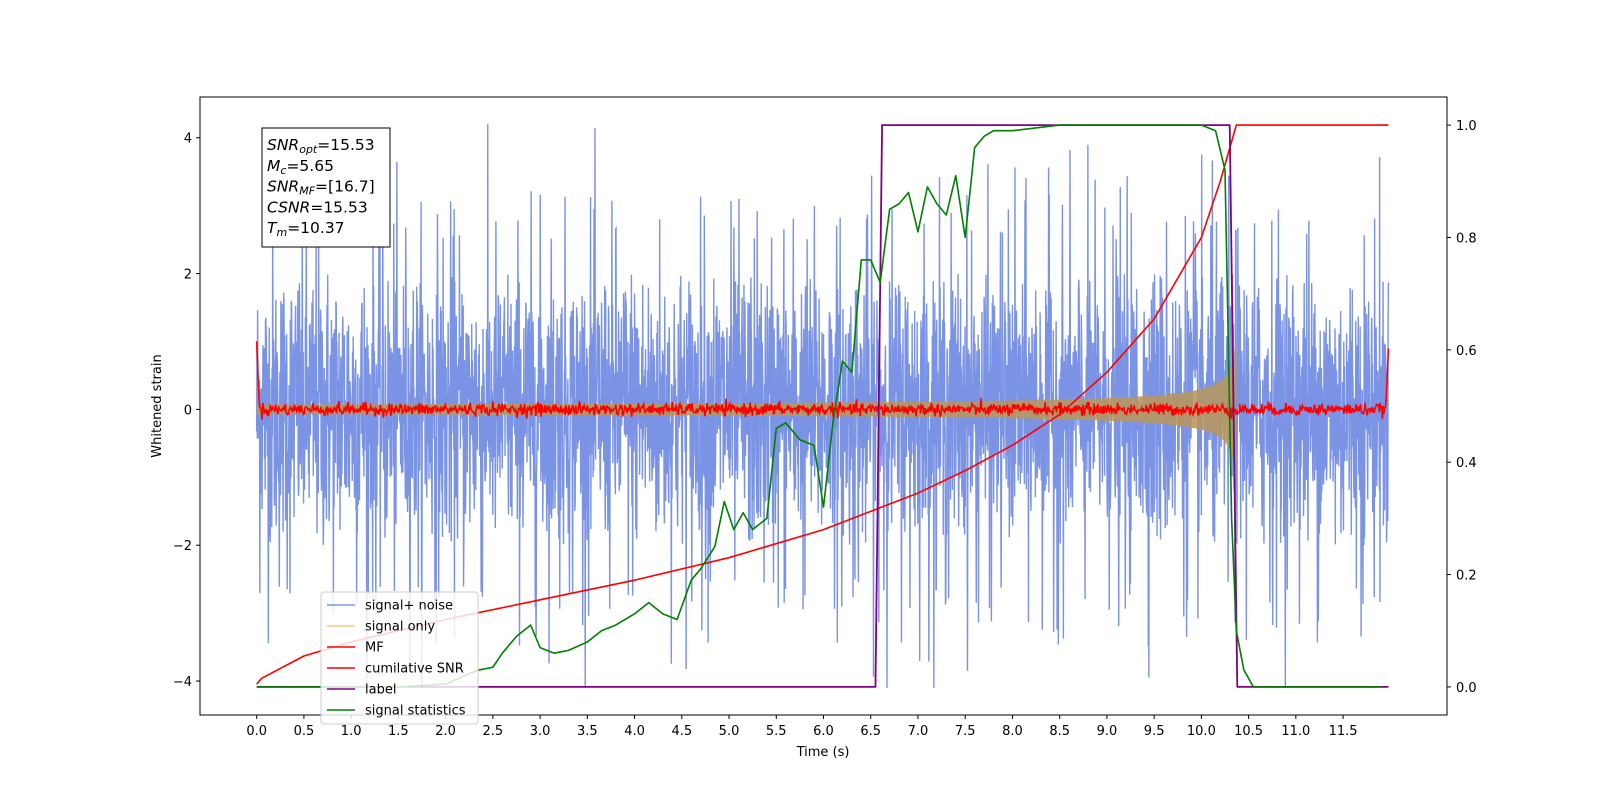 The image size is (1600, 800). Describe the element at coordinates (351, 731) in the screenshot. I see `x-tick-label: 1.0` at that location.